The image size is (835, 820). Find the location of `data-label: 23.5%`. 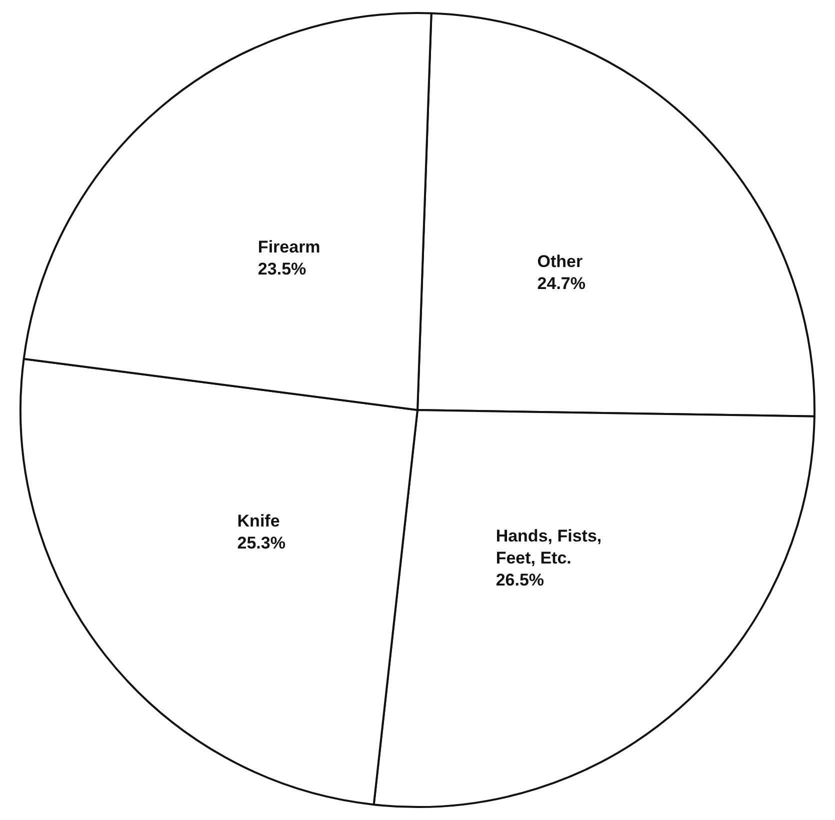

data-label: 23.5% is located at coordinates (282, 268).